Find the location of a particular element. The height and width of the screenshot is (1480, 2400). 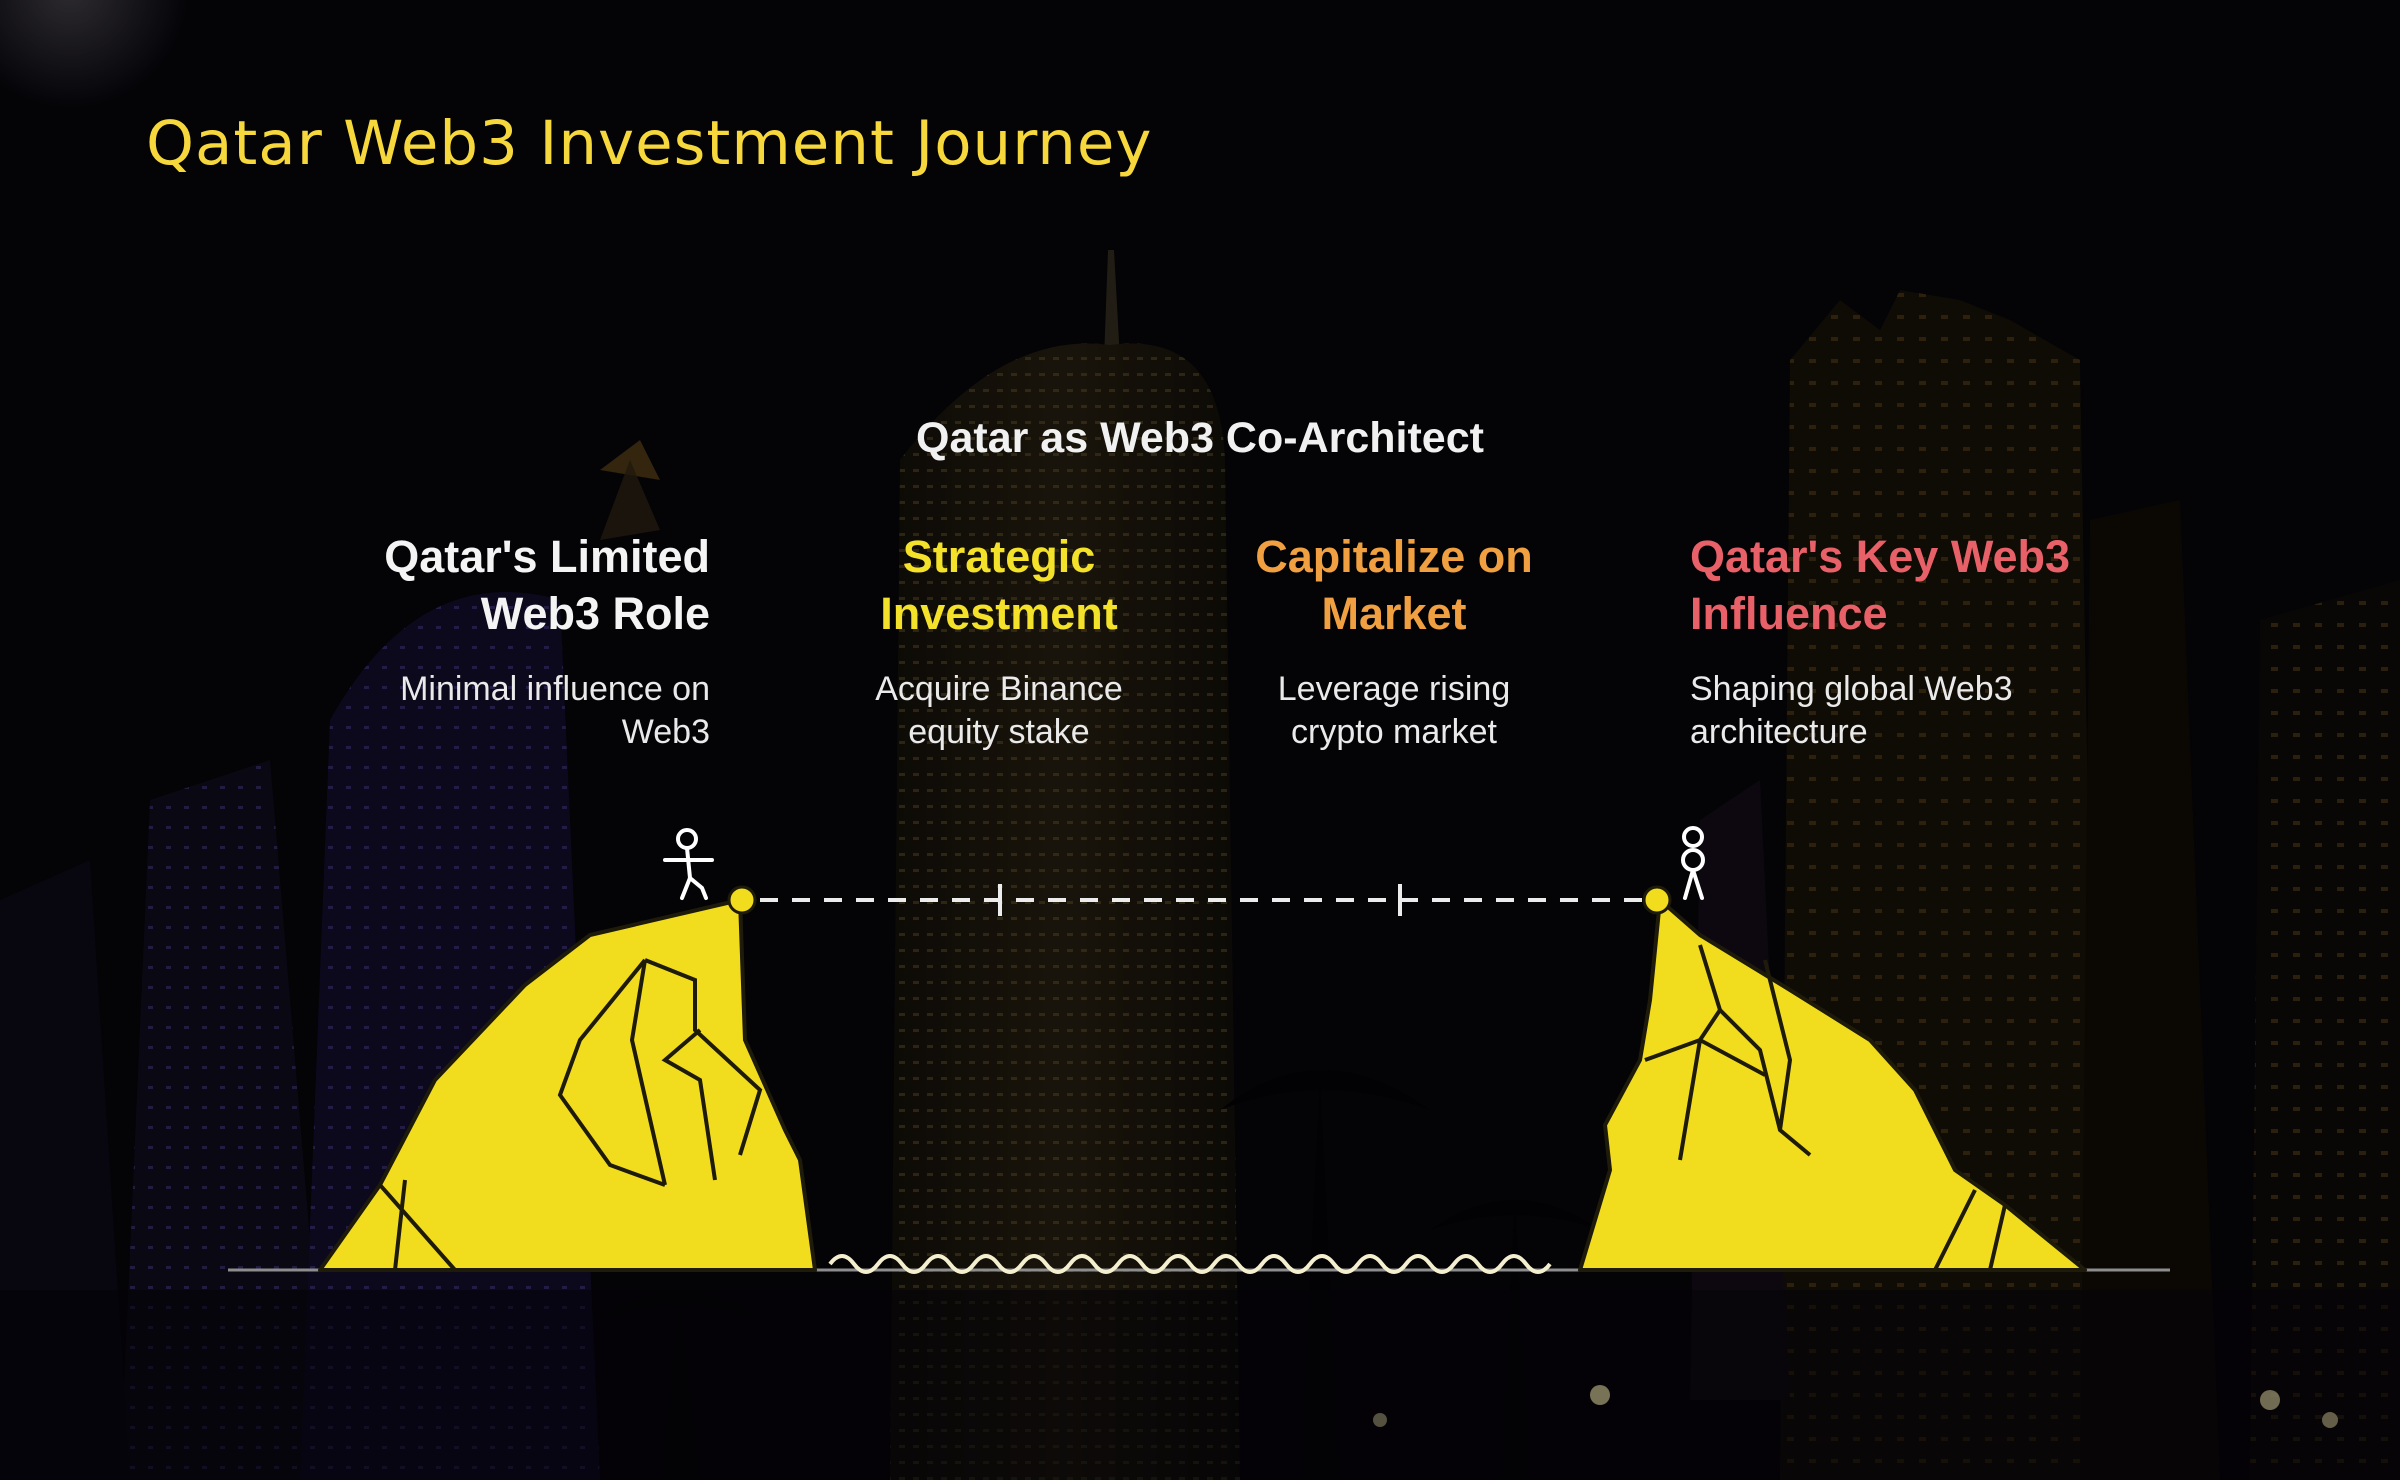

bridge-rope is located at coordinates (1199, 900).